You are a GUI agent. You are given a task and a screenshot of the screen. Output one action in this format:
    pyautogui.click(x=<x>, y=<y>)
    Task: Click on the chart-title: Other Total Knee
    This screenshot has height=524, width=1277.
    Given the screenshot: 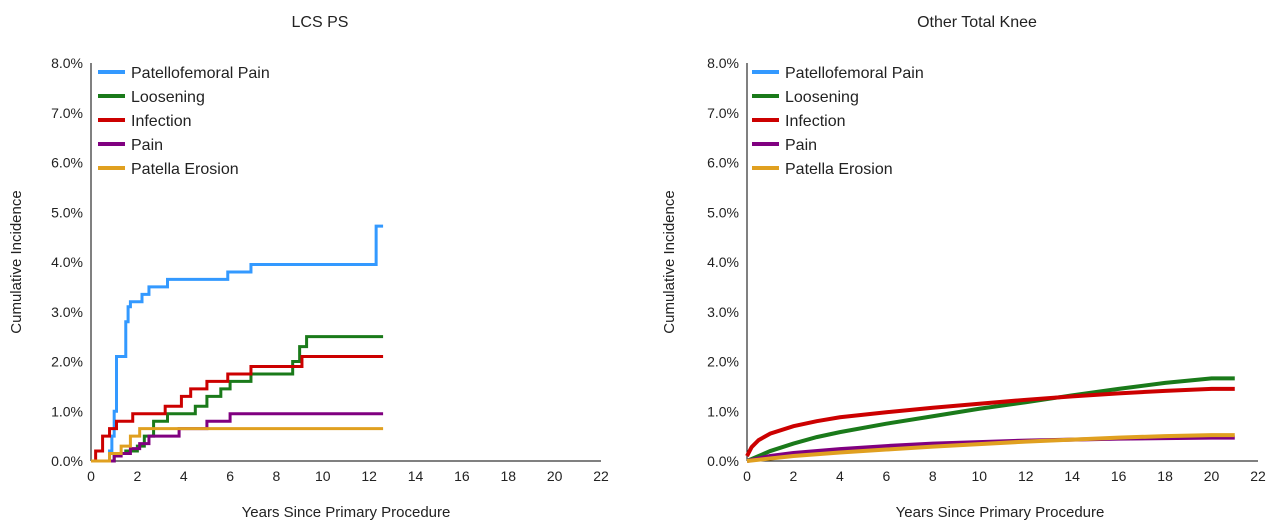 What is the action you would take?
    pyautogui.click(x=977, y=22)
    